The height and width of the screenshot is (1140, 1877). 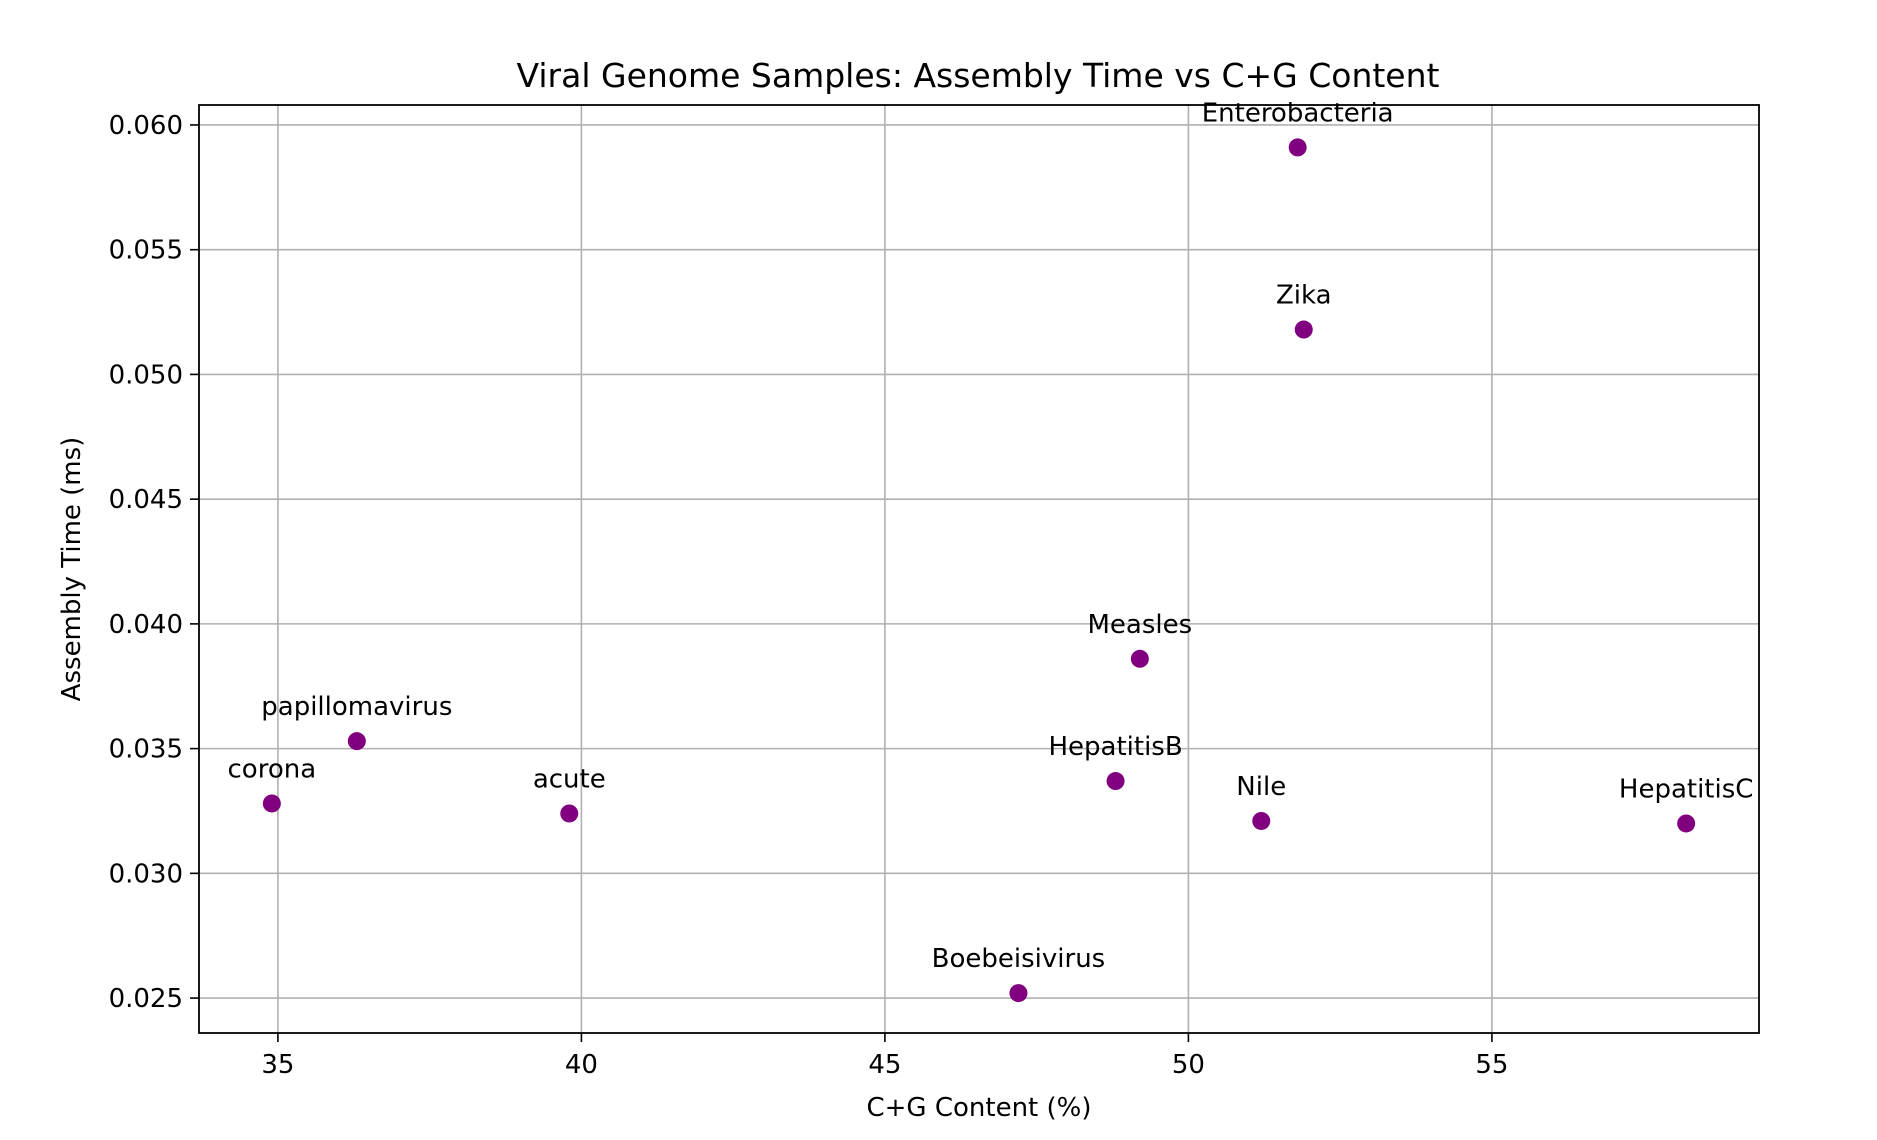 What do you see at coordinates (277, 1065) in the screenshot?
I see `x-tick-label: 35` at bounding box center [277, 1065].